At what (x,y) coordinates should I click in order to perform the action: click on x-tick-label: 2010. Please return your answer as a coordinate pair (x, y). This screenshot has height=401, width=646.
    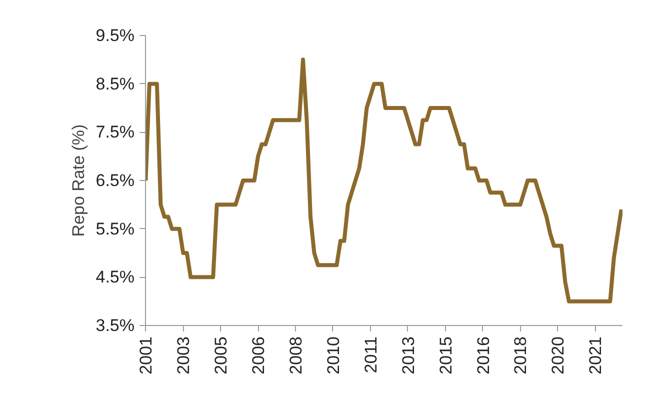
    Looking at the image, I should click on (333, 355).